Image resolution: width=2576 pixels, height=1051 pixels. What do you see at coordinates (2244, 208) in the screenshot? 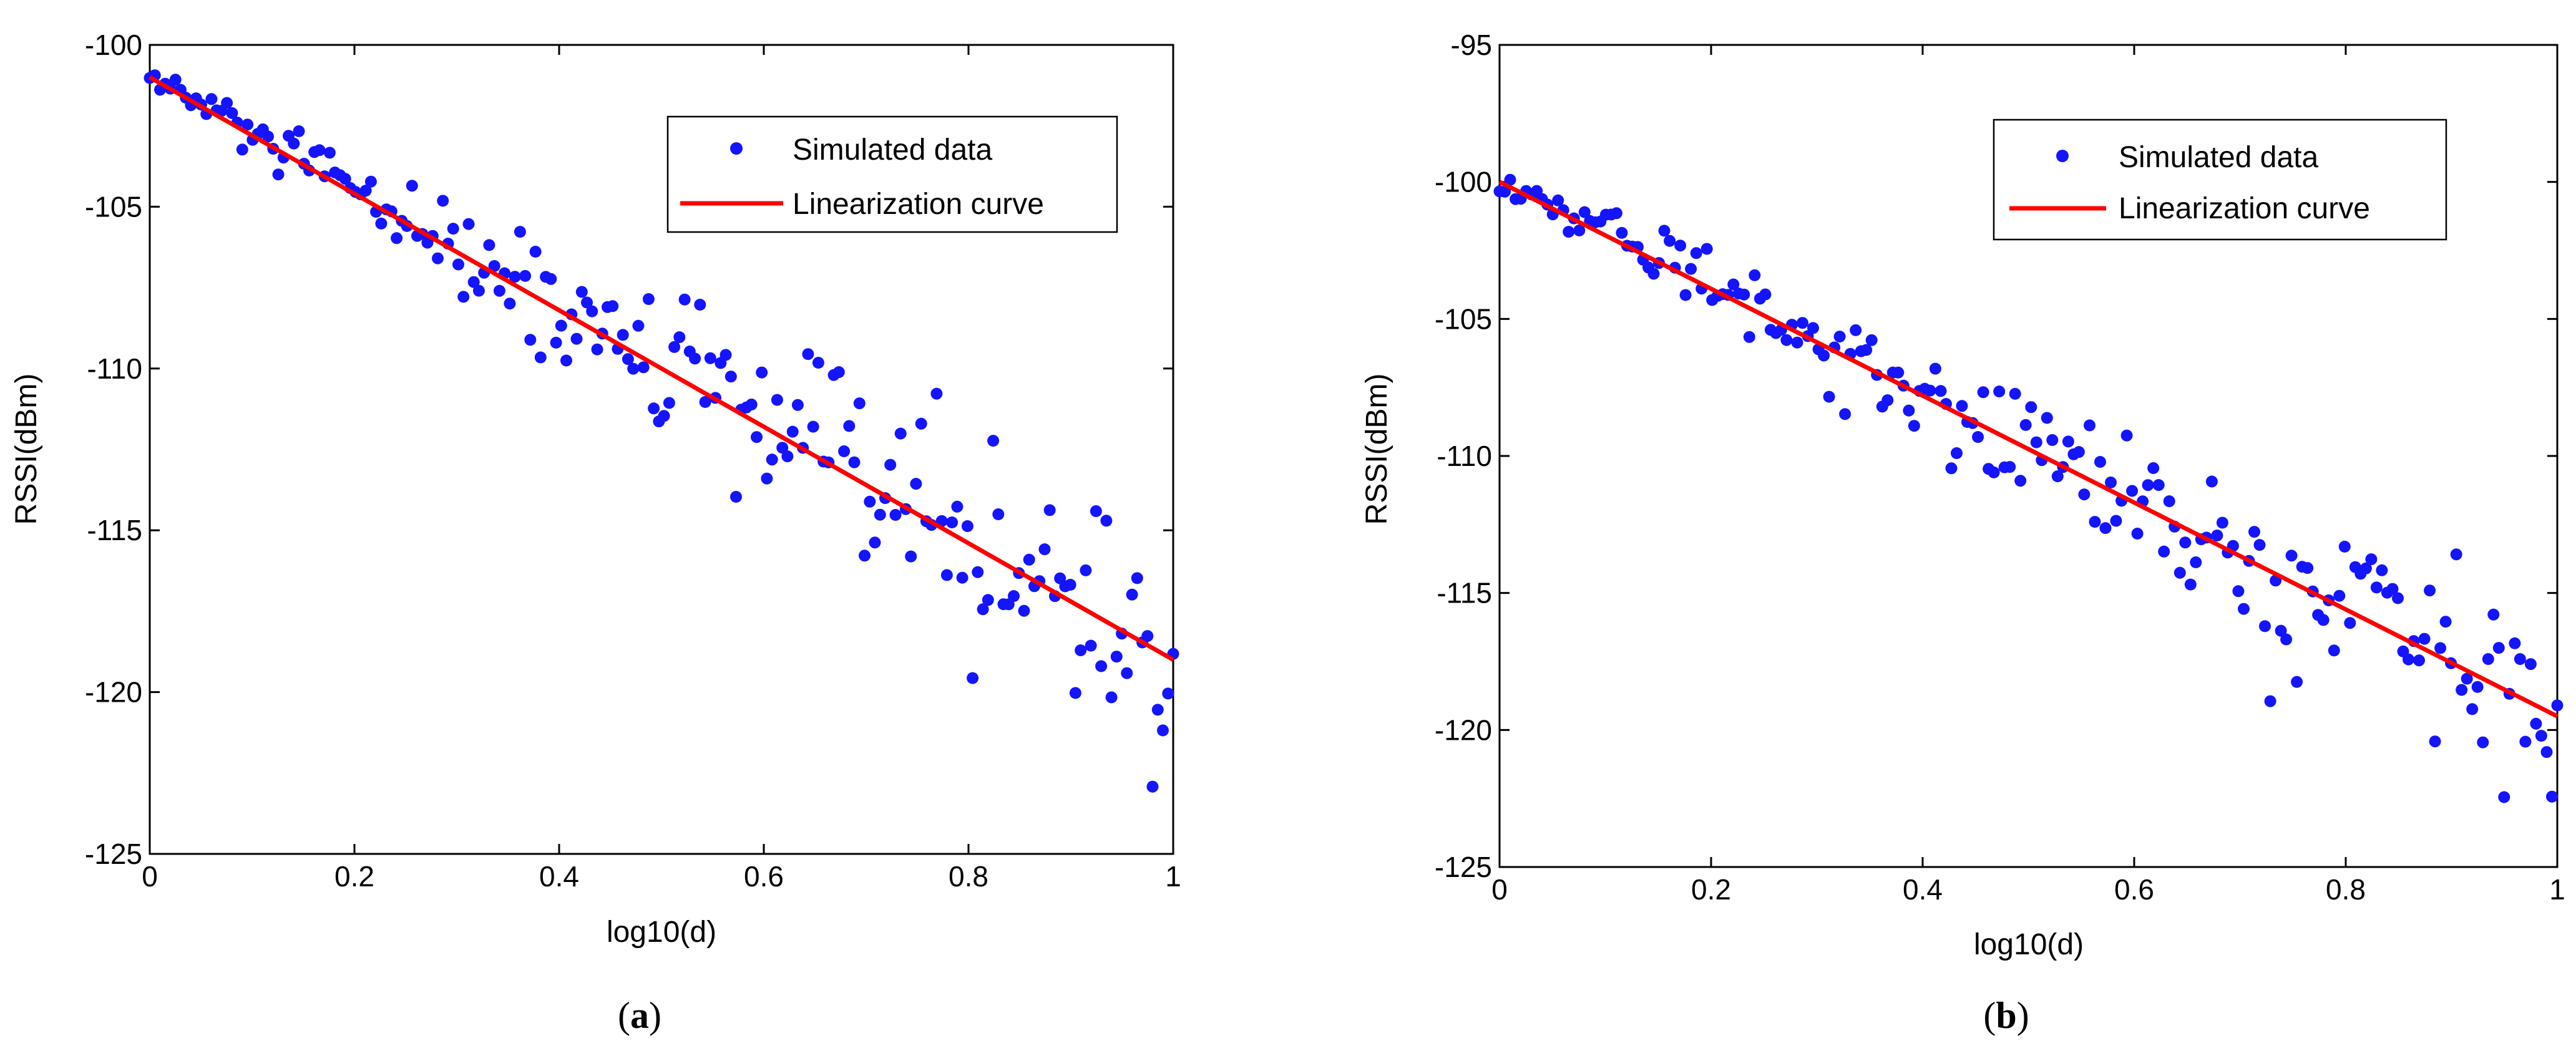
I see `legend-label-linearization: Linearization curve` at bounding box center [2244, 208].